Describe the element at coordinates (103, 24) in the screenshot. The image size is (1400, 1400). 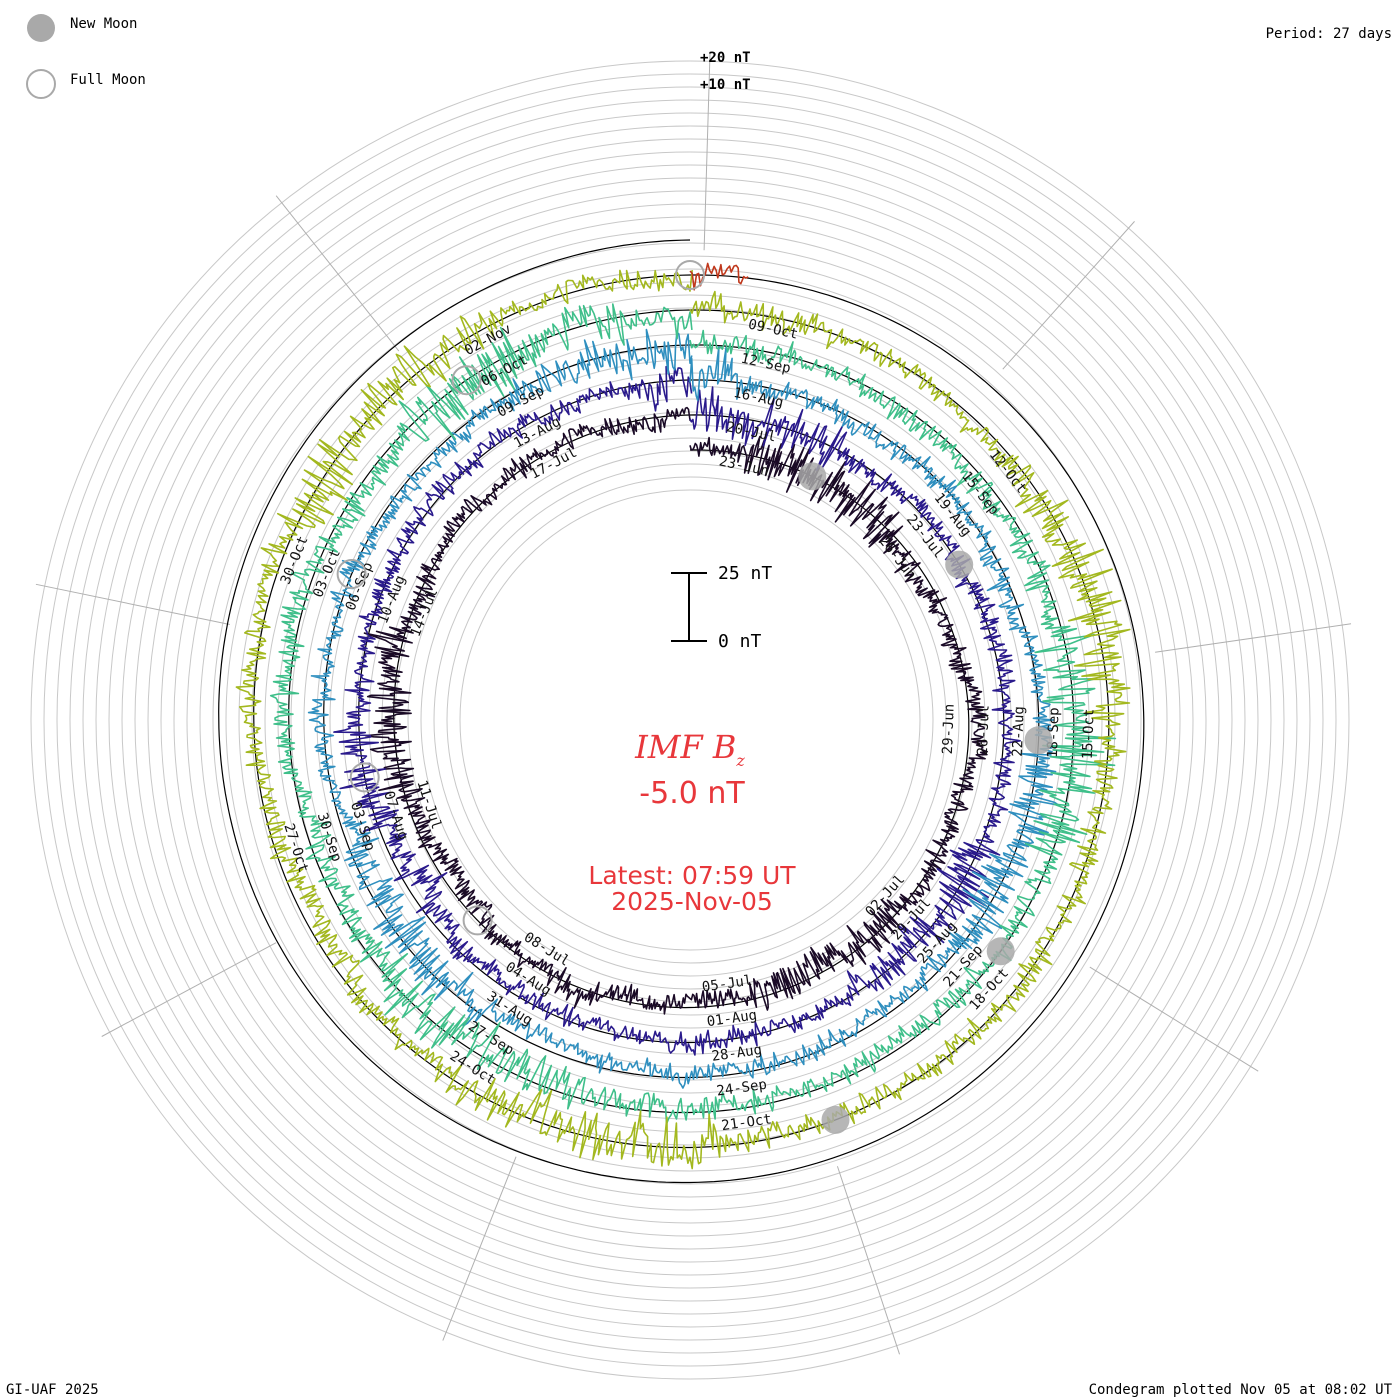
I see `legend-new-moon: New Moon` at that location.